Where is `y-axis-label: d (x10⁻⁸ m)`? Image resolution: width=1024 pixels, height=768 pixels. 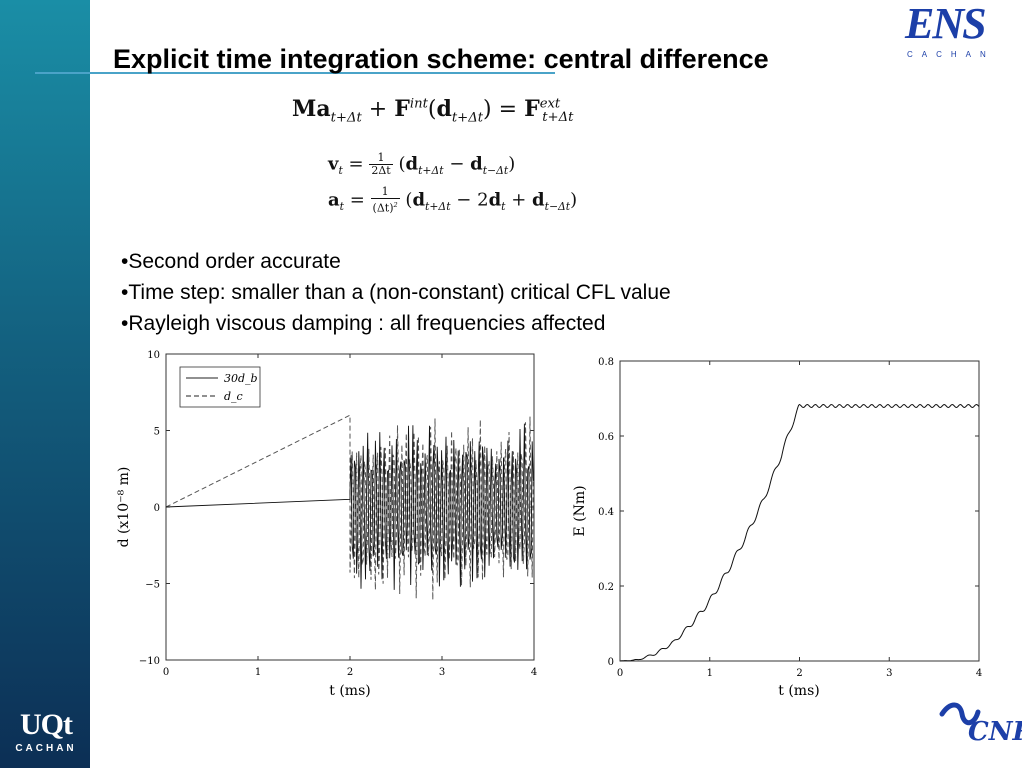 y-axis-label: d (x10⁻⁸ m) is located at coordinates (124, 507).